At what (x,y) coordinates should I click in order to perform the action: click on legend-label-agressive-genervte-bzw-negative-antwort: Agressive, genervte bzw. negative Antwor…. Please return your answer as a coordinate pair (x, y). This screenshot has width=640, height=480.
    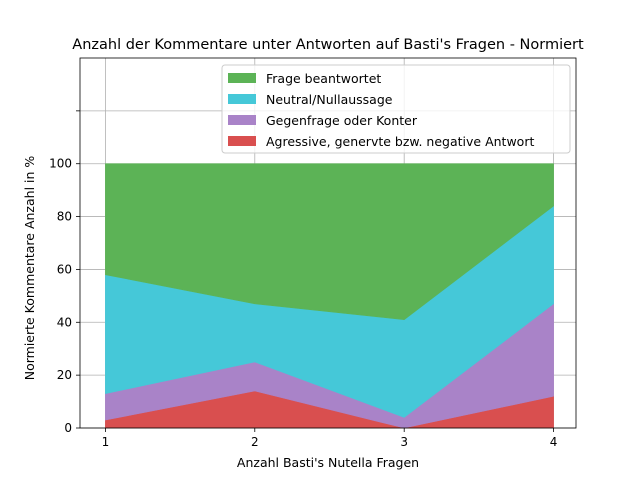
    Looking at the image, I should click on (400, 141).